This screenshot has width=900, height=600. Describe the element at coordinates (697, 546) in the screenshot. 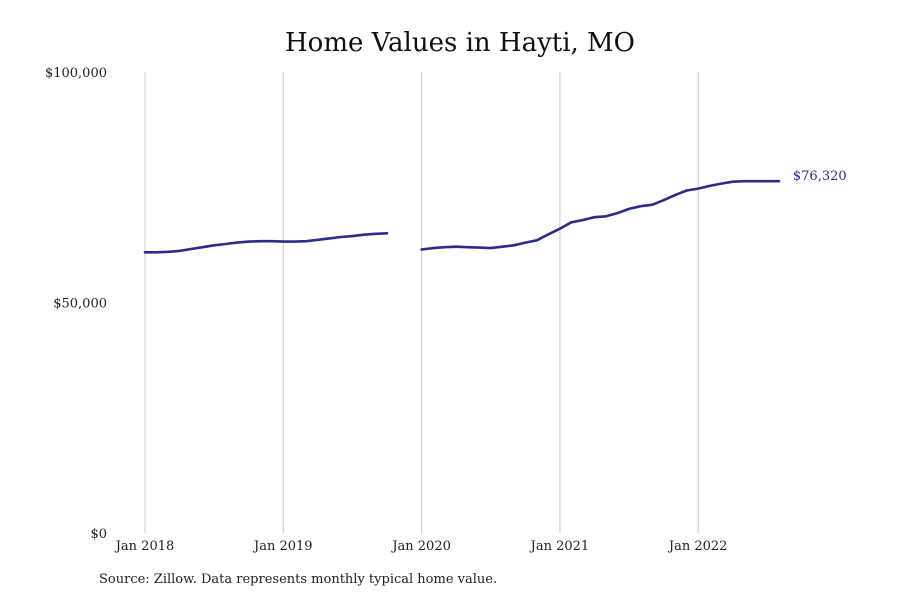

I see `x-tick-label: Jan 2022` at that location.